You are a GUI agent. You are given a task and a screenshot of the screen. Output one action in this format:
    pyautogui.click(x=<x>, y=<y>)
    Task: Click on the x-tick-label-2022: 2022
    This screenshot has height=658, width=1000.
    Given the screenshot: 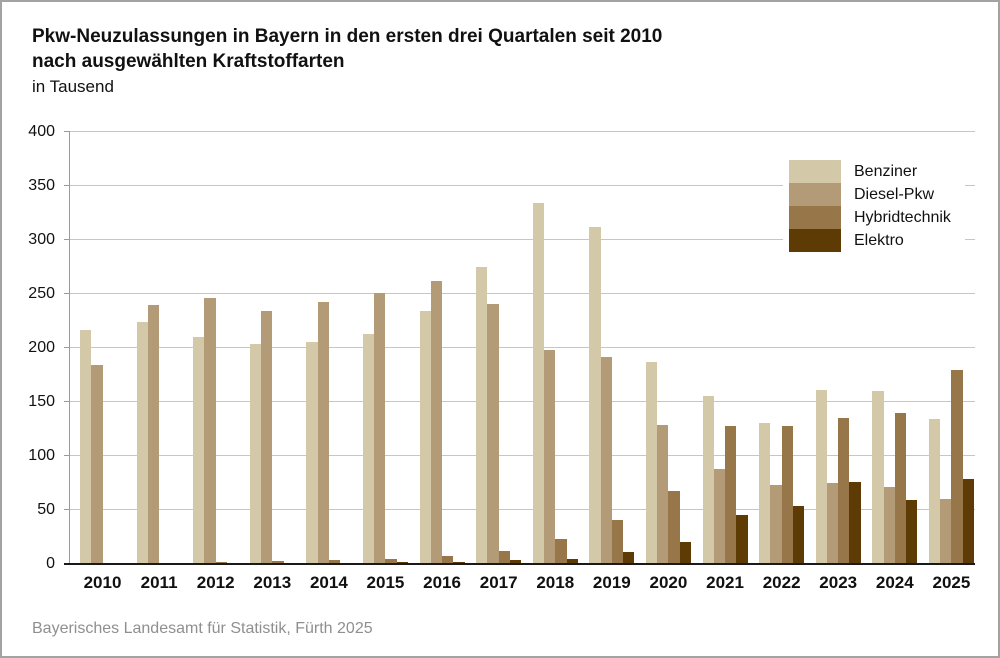 What is the action you would take?
    pyautogui.click(x=781, y=582)
    